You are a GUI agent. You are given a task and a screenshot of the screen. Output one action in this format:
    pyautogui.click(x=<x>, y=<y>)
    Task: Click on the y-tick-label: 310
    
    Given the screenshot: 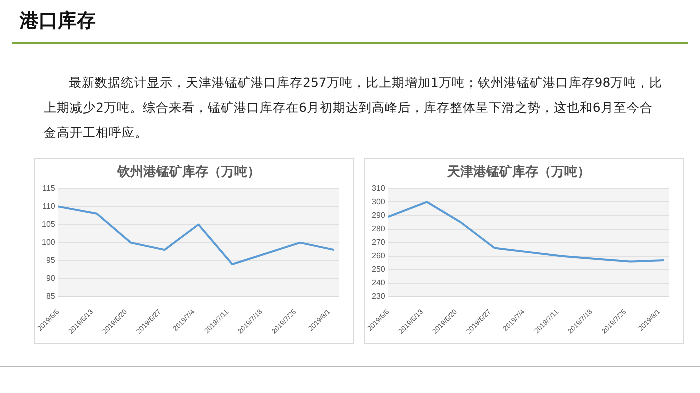 What is the action you would take?
    pyautogui.click(x=379, y=188)
    